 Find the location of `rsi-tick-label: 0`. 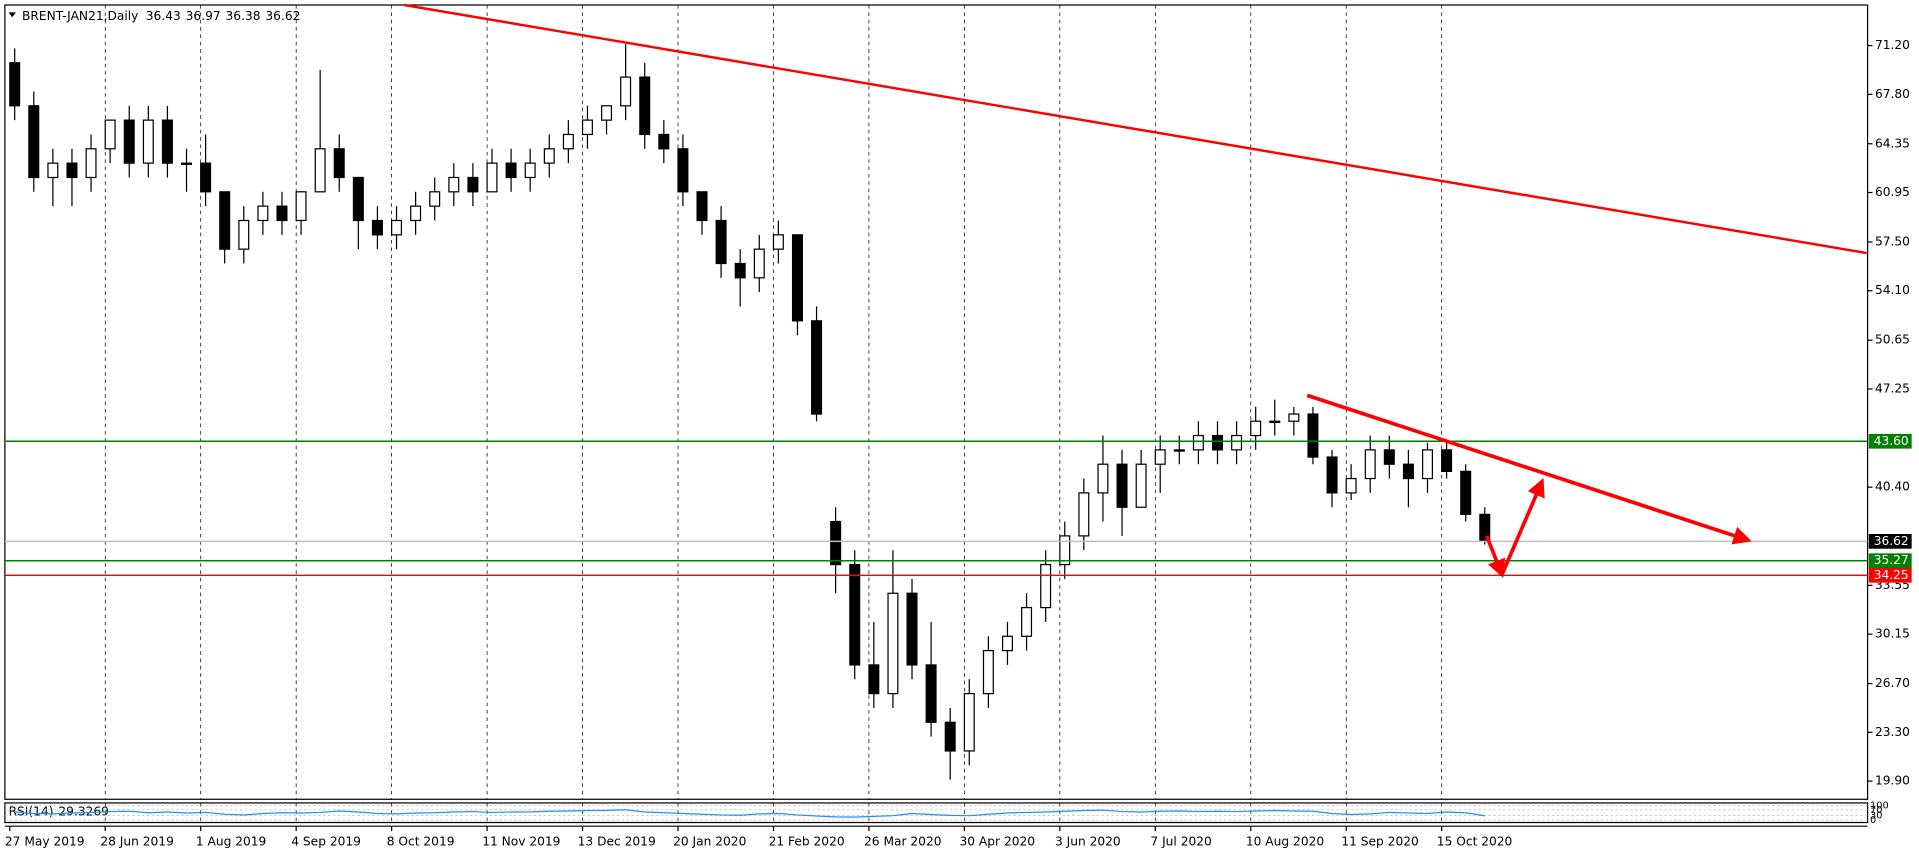

rsi-tick-label: 0 is located at coordinates (1873, 820).